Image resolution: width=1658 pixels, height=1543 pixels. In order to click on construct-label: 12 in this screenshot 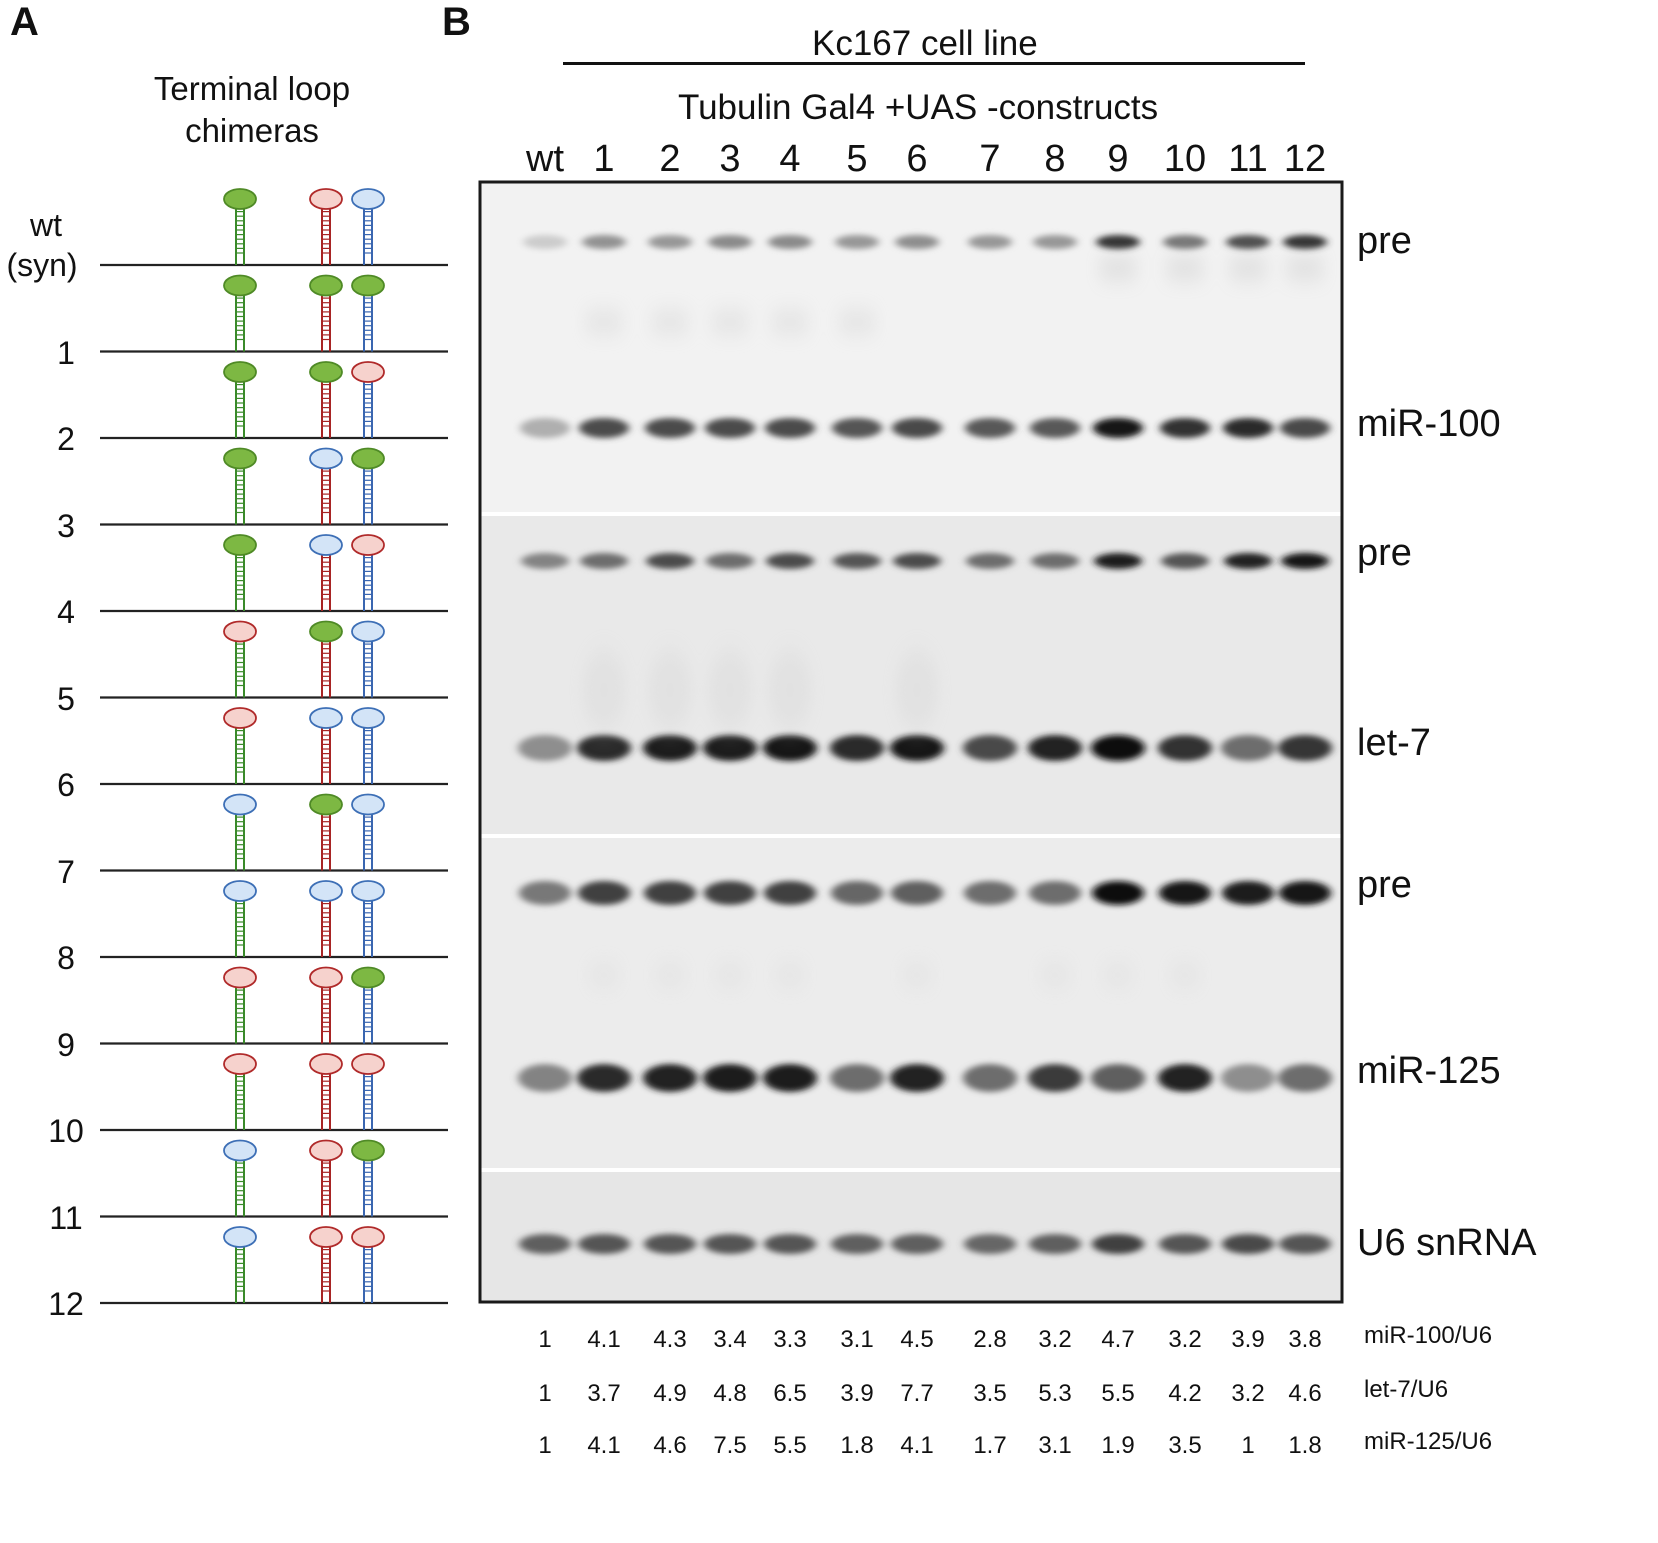, I will do `click(66, 1304)`.